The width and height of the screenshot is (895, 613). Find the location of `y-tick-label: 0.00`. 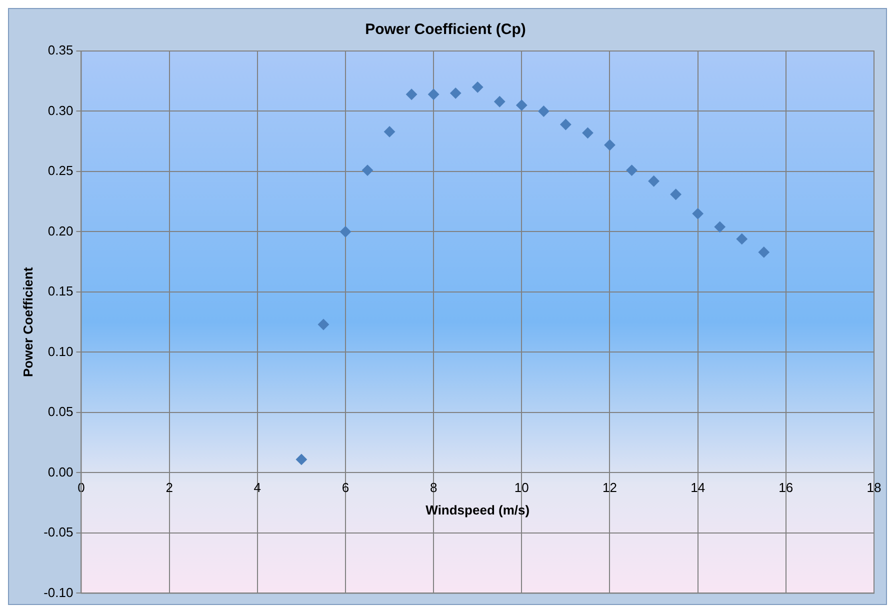

y-tick-label: 0.00 is located at coordinates (61, 472).